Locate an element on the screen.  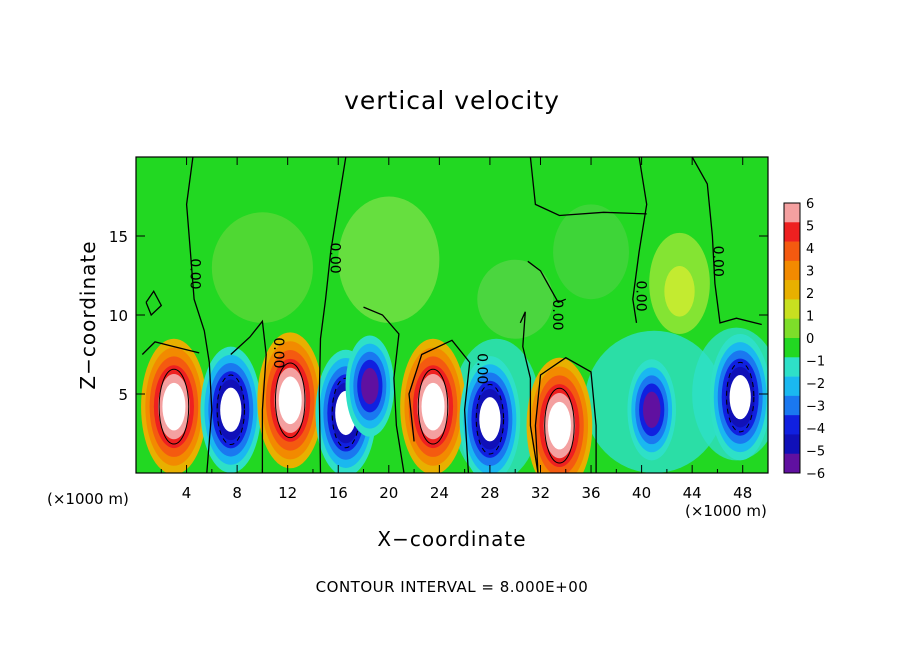
y-tick-label: 15 is located at coordinates (118, 237).